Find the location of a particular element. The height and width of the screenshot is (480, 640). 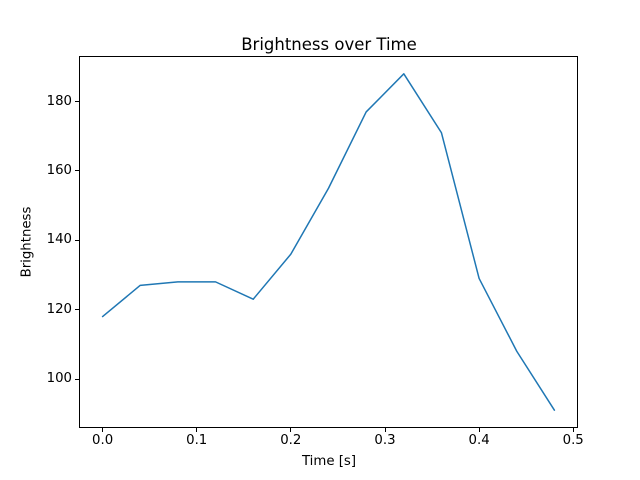

x-tick-label: 0.3 is located at coordinates (385, 440).